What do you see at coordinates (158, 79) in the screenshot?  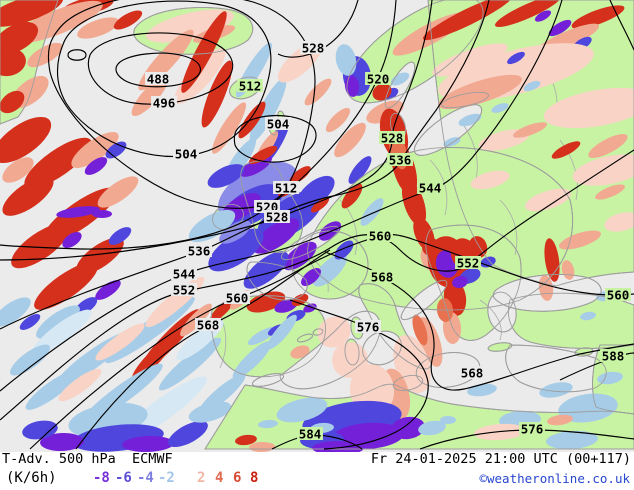 I see `contour-label: 488` at bounding box center [158, 79].